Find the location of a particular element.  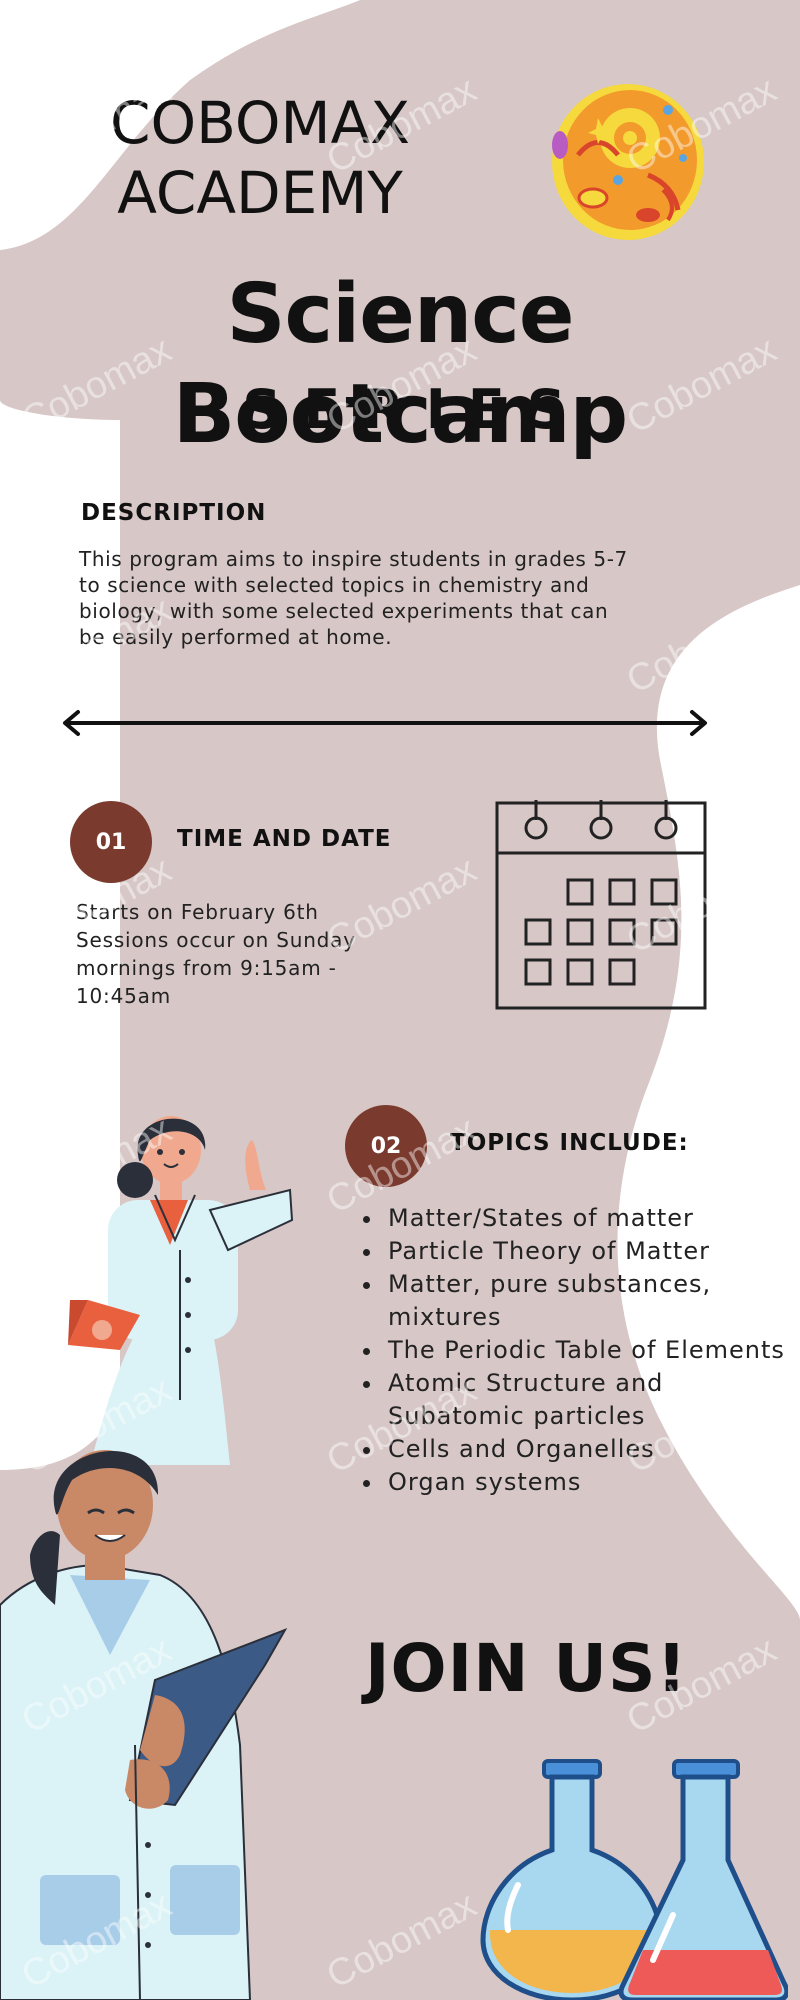

scientist-man-illustration is located at coordinates (144, 1725).